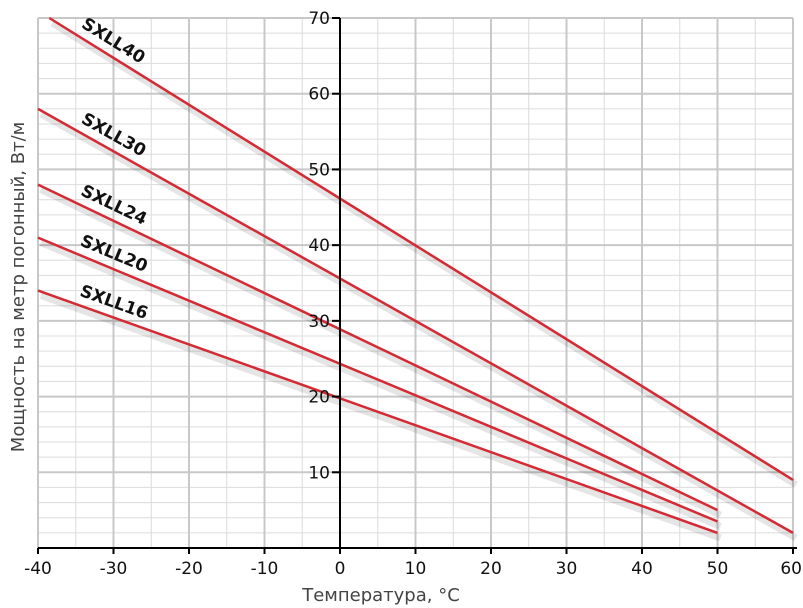 The image size is (803, 608). What do you see at coordinates (319, 170) in the screenshot?
I see `y-tick-label: 50` at bounding box center [319, 170].